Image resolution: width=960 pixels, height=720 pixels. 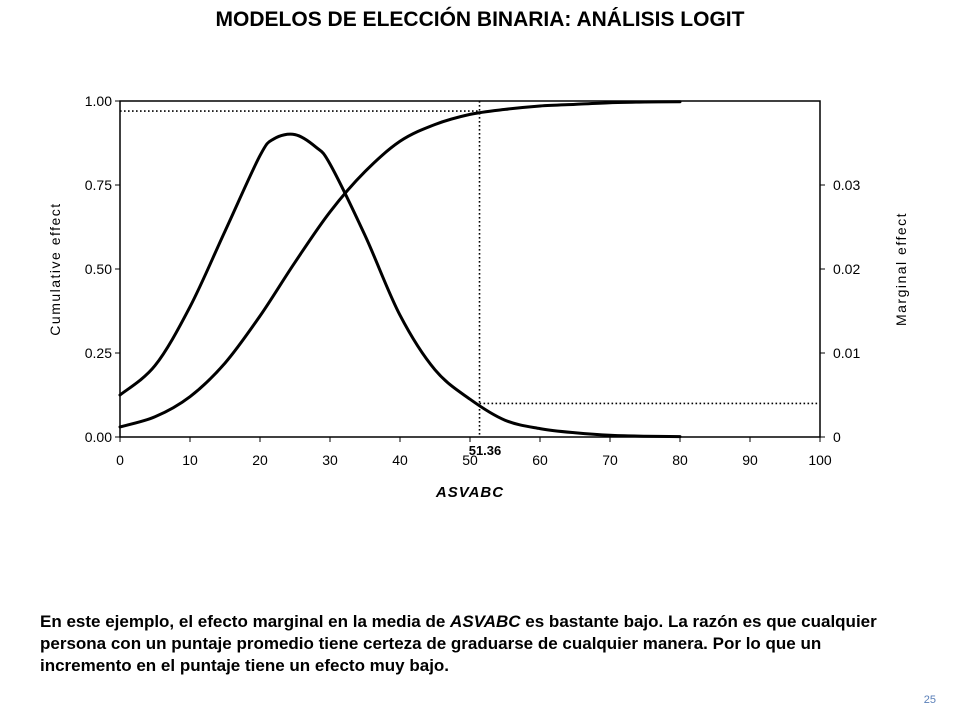 What do you see at coordinates (485, 450) in the screenshot?
I see `mean-annotation-label: 51.36` at bounding box center [485, 450].